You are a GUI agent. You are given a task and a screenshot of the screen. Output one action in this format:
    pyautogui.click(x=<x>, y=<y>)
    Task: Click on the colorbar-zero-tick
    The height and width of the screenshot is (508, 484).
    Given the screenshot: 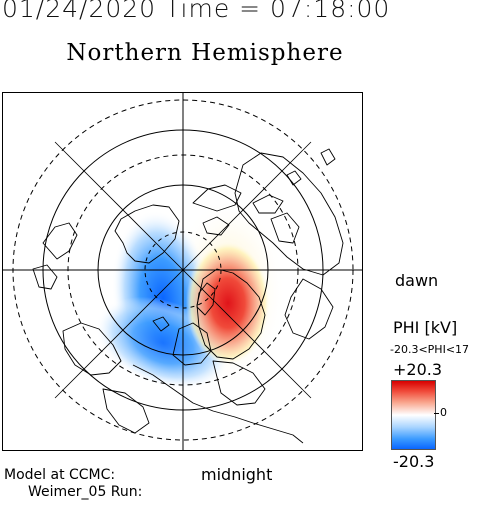 What is the action you would take?
    pyautogui.click(x=436, y=413)
    